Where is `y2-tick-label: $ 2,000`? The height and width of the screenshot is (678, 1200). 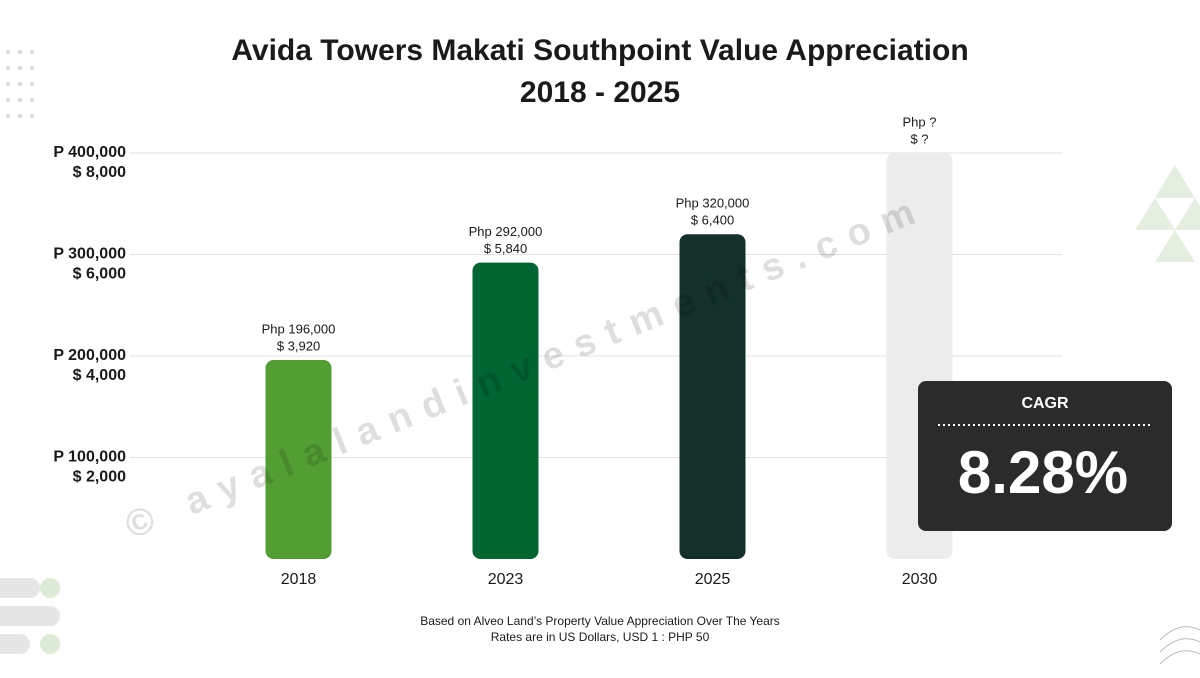 y2-tick-label: $ 2,000 is located at coordinates (99, 477).